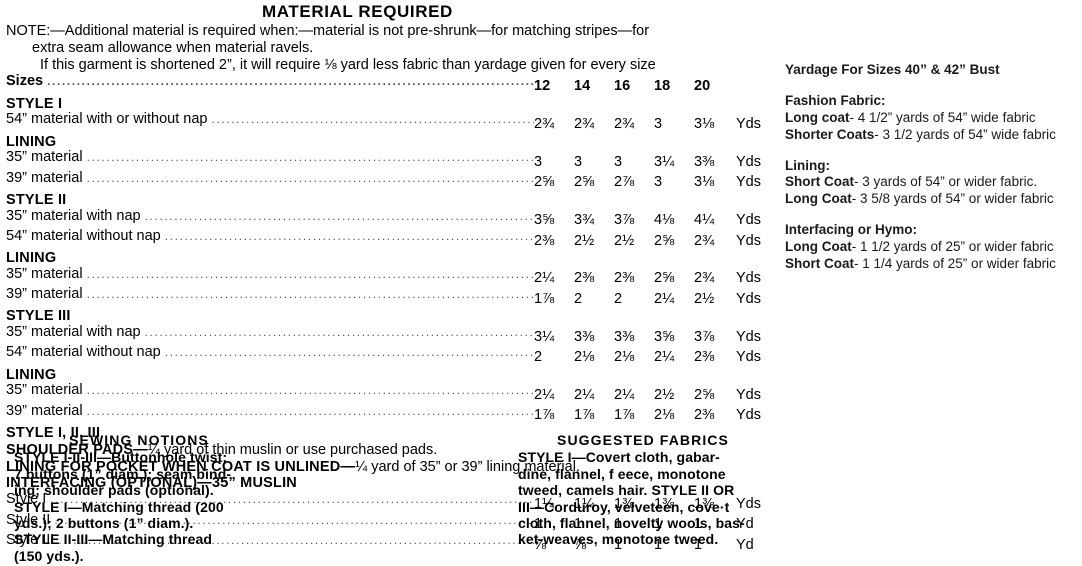 This screenshot has height=566, width=1082. Describe the element at coordinates (619, 457) in the screenshot. I see `suggested-fabrics-line: STYLE I—Covert cloth, gabar-` at that location.